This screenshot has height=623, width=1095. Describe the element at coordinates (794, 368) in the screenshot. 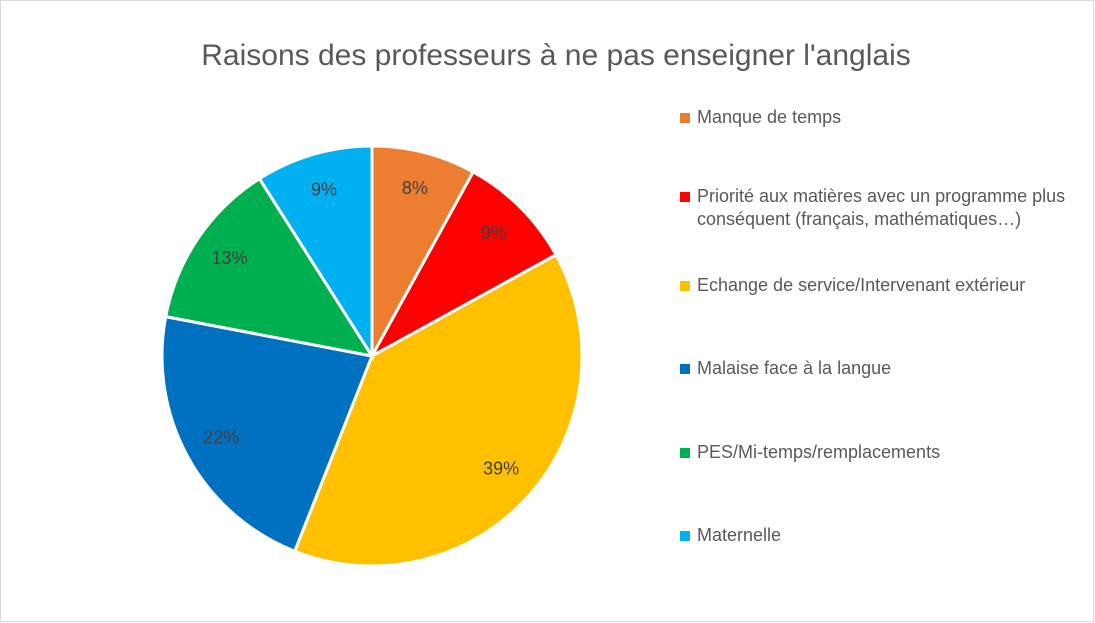

I see `legend-label: Malaise face à la langue` at that location.